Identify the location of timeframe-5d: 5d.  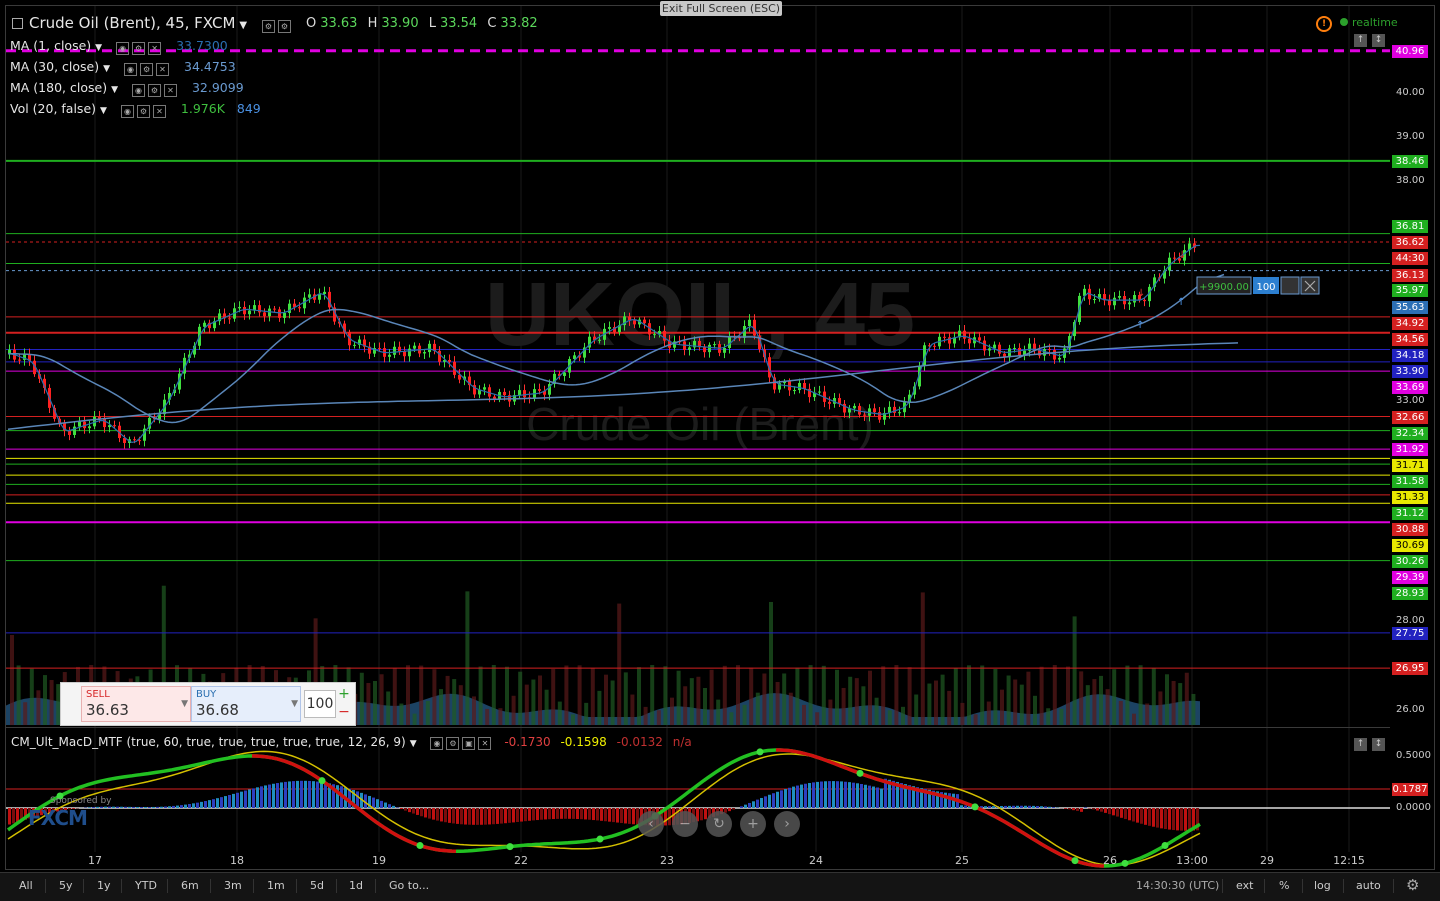
(317, 885).